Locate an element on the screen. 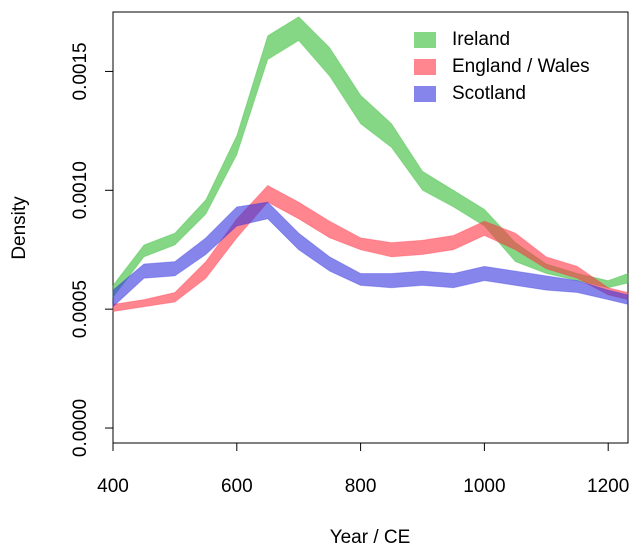 The height and width of the screenshot is (549, 635). y-axis-label: Density is located at coordinates (19, 228).